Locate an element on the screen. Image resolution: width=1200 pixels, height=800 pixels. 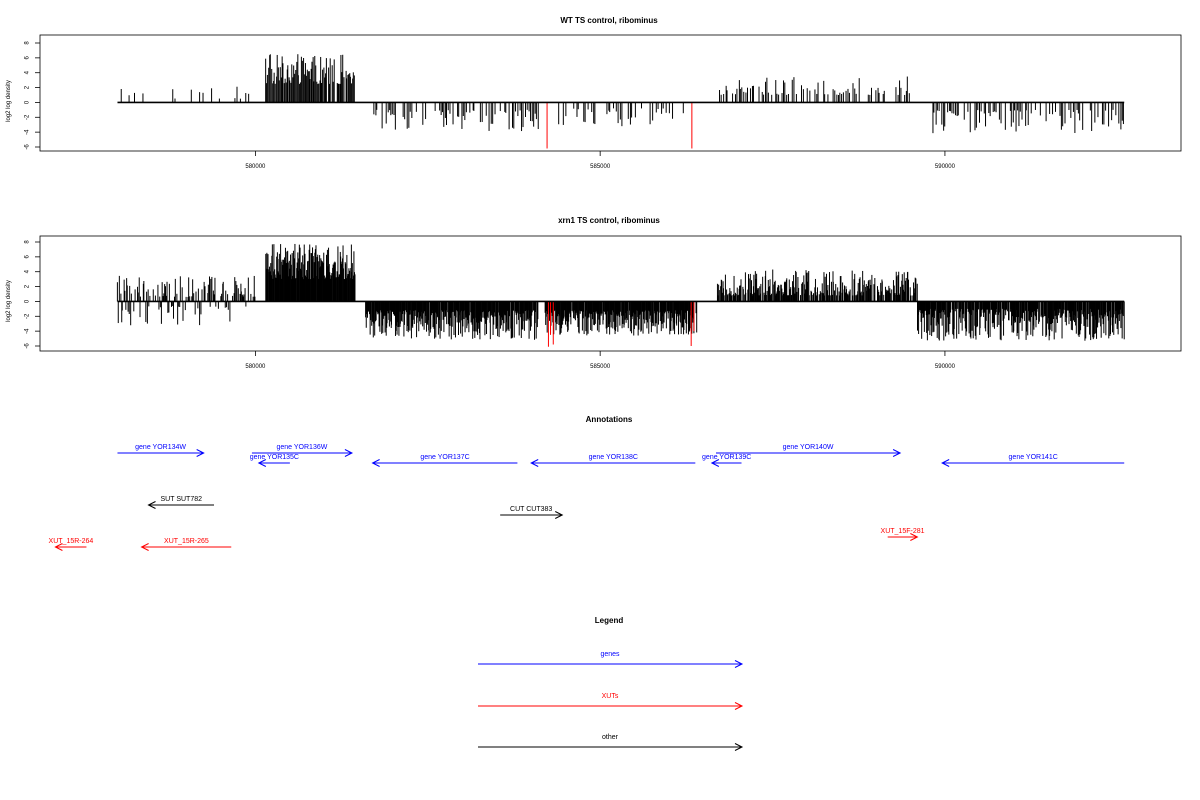
annotation-feature: CUT CUT383 is located at coordinates (532, 512).